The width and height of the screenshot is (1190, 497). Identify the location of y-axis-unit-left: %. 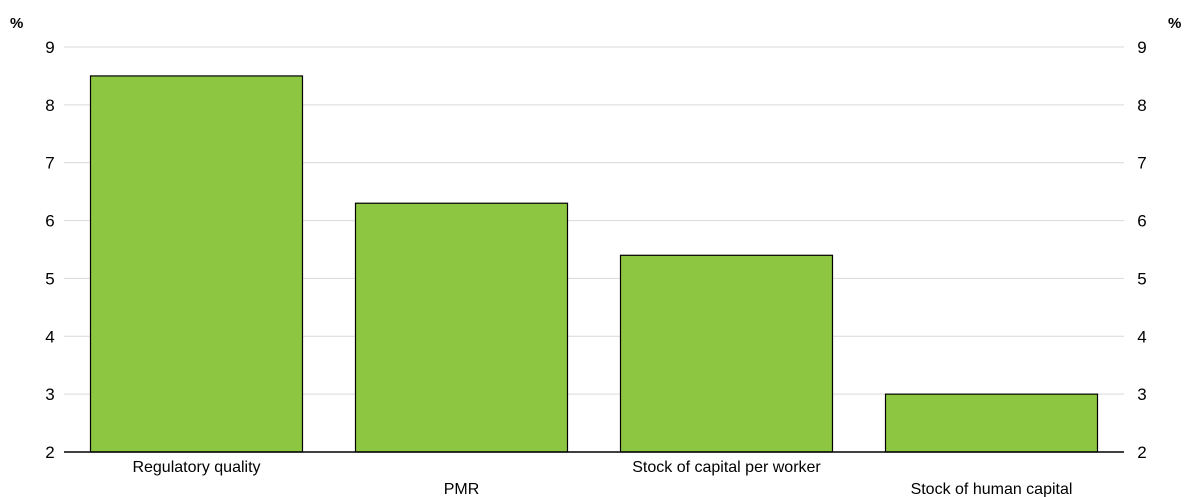
(16, 23).